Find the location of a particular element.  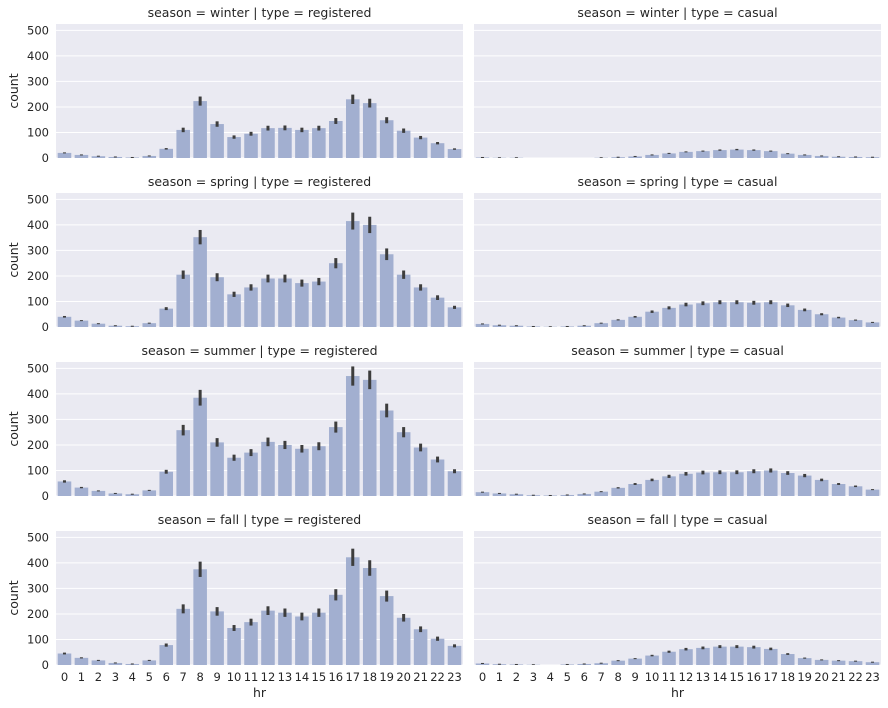

x-tick-label: 10 is located at coordinates (652, 677).